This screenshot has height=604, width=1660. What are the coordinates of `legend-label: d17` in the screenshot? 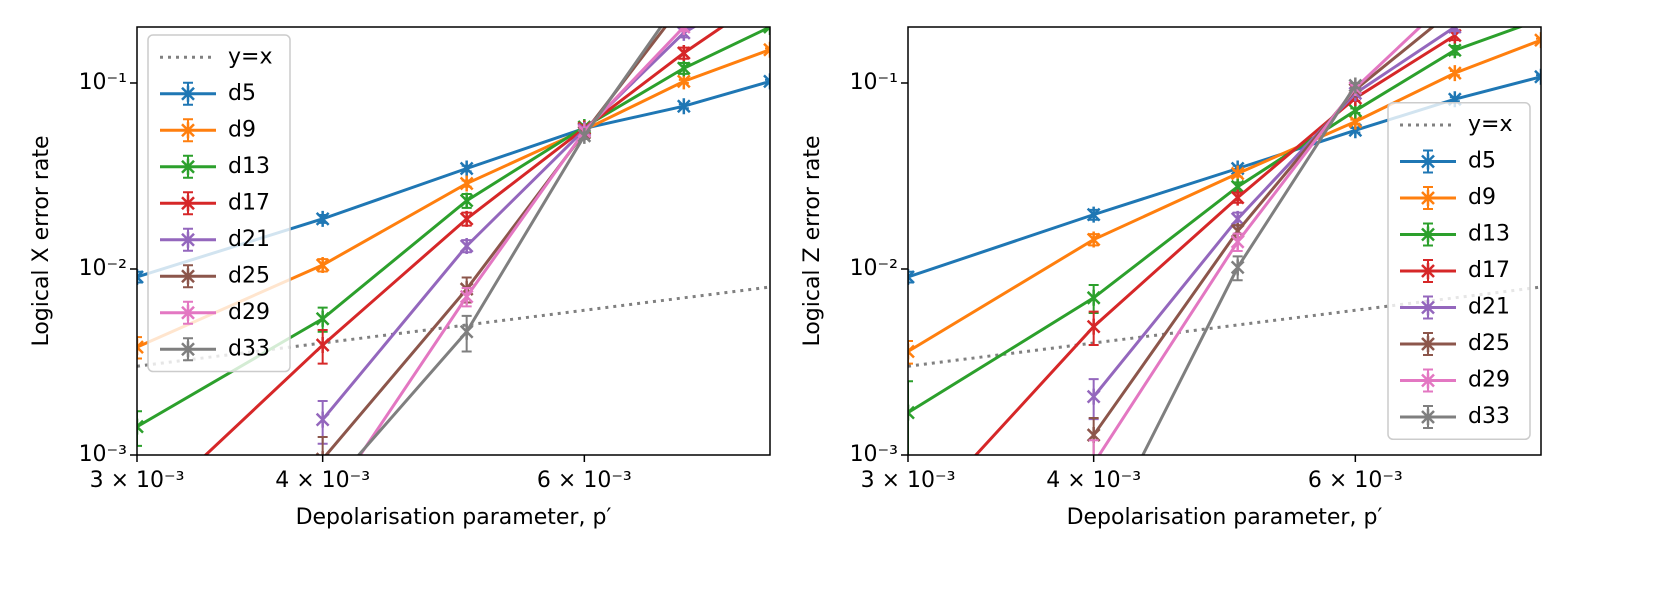 It's located at (1489, 270).